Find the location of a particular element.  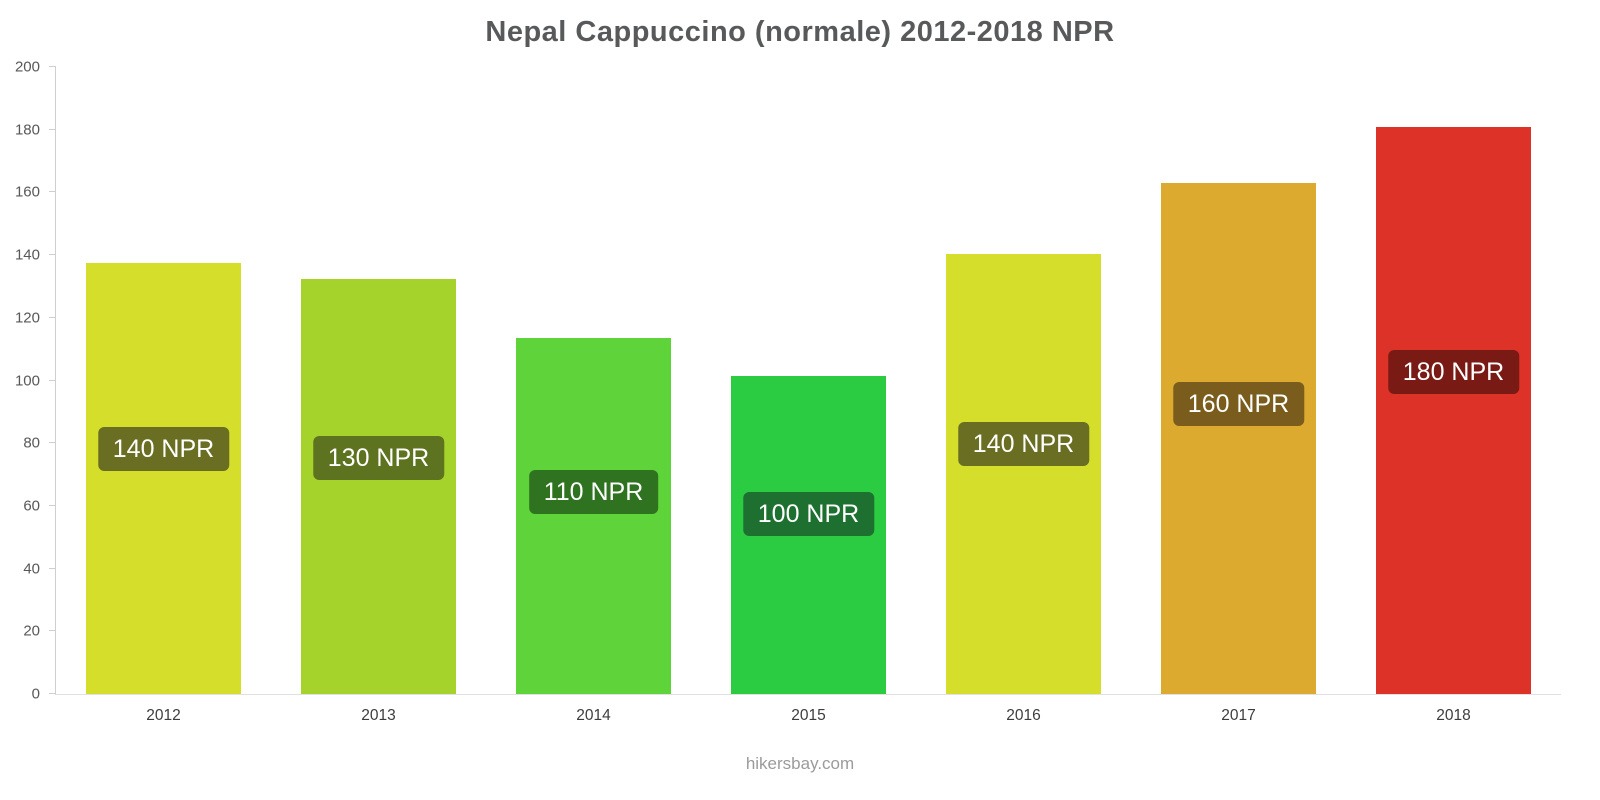

y-tick-label: 0 is located at coordinates (35, 694).